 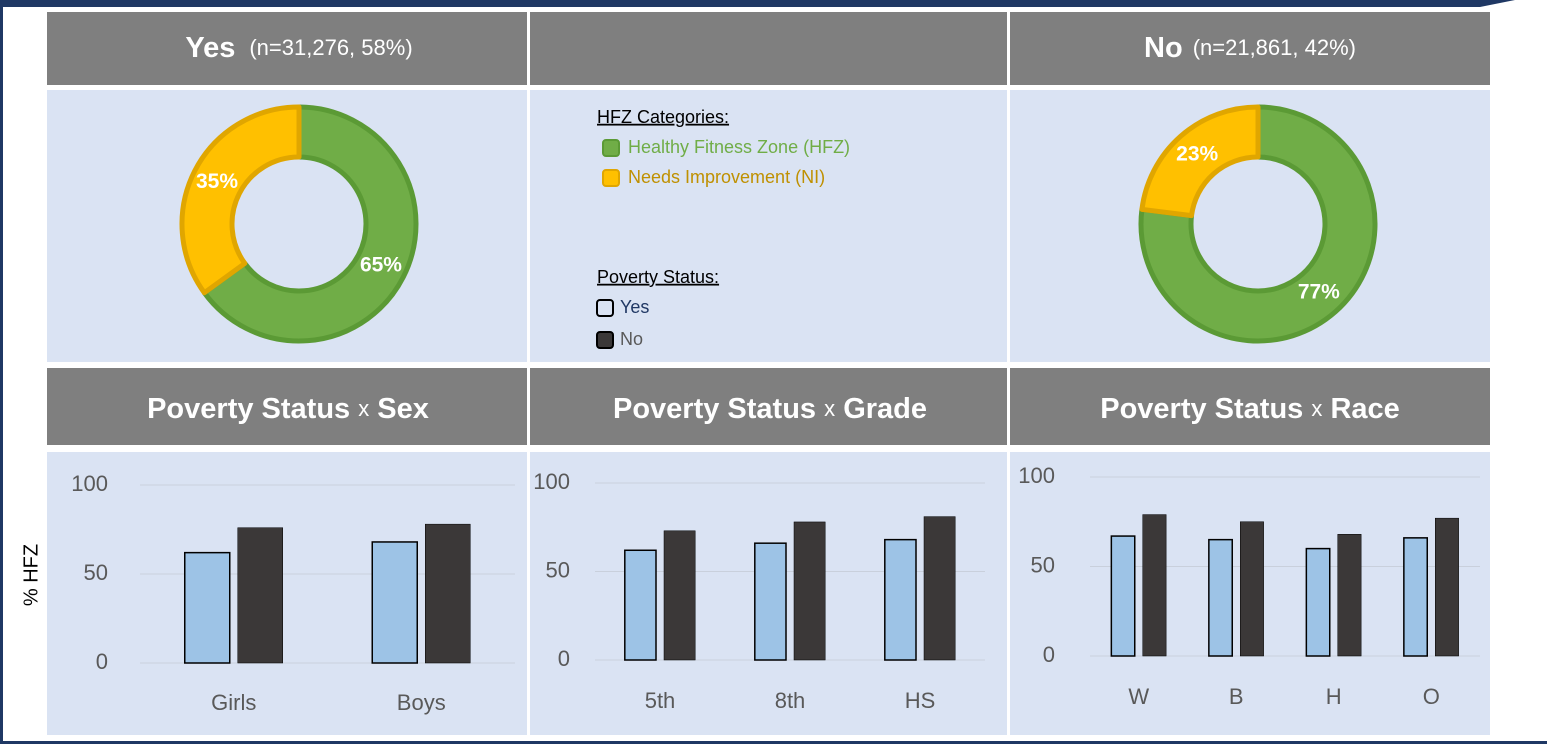 I want to click on data-label: 77%, so click(x=1319, y=292).